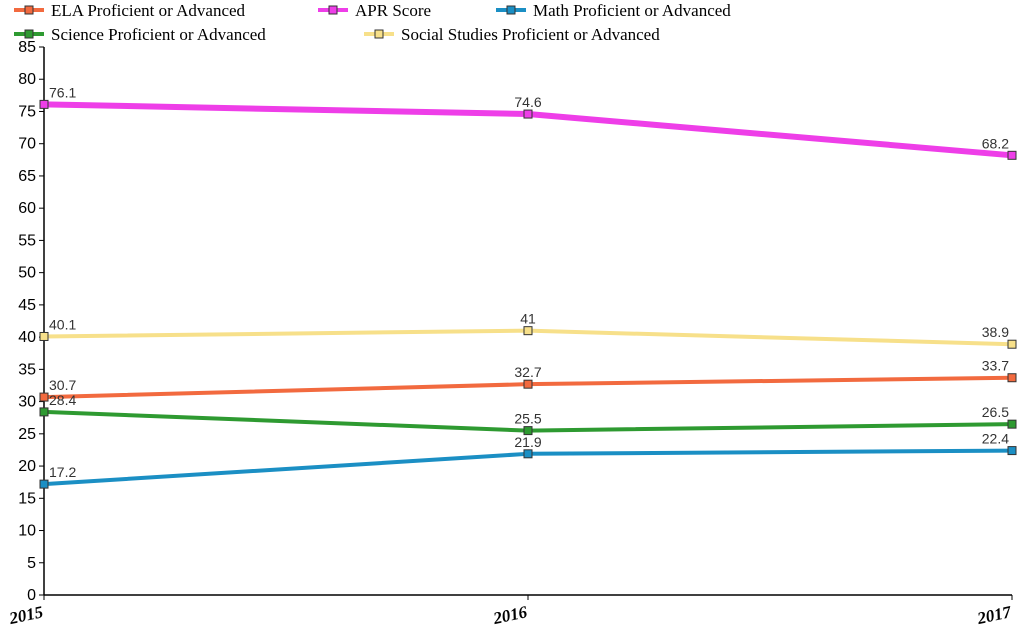  Describe the element at coordinates (27, 498) in the screenshot. I see `y-tick-label: 15` at that location.